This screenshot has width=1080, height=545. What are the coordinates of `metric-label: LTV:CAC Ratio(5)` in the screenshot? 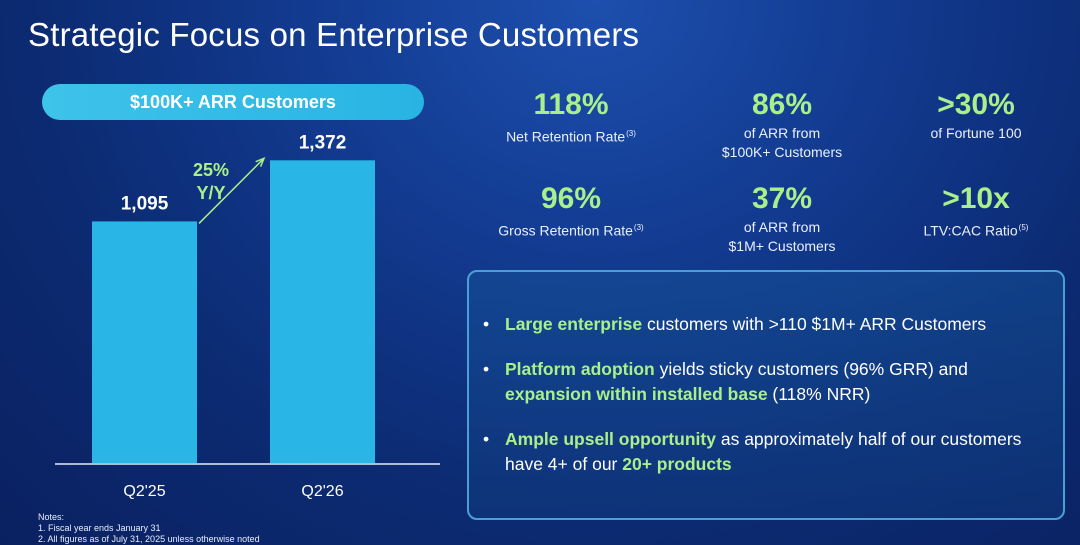 It's located at (973, 229).